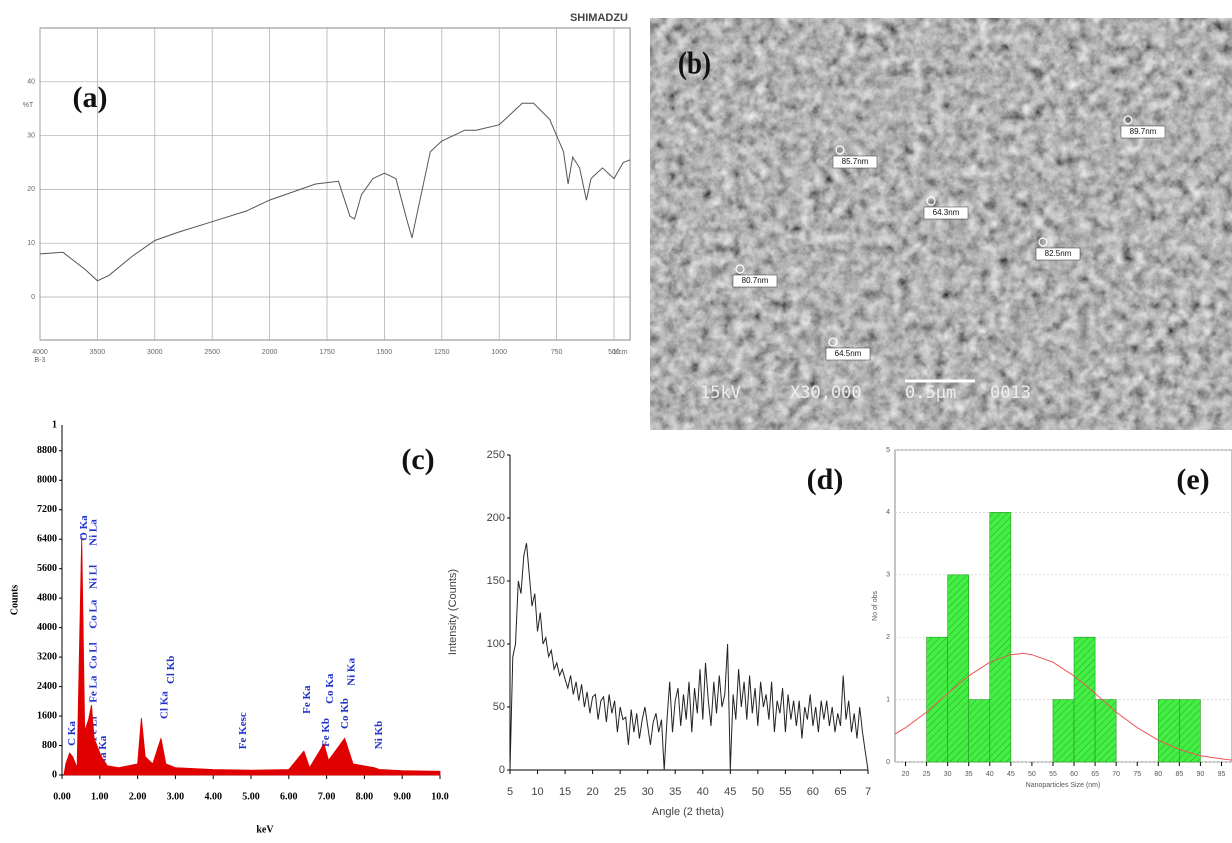 The image size is (1232, 843). What do you see at coordinates (176, 796) in the screenshot?
I see `x-tick-label: 3.00` at bounding box center [176, 796].